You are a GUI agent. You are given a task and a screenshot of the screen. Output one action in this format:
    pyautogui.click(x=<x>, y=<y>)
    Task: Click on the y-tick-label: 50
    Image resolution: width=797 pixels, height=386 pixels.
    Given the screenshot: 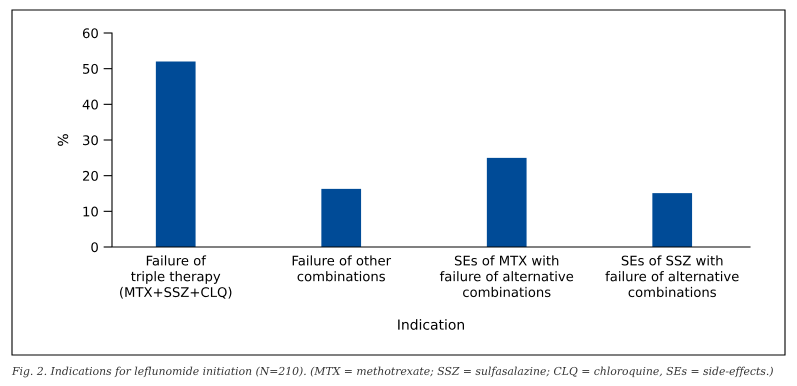 What is the action you would take?
    pyautogui.click(x=90, y=69)
    